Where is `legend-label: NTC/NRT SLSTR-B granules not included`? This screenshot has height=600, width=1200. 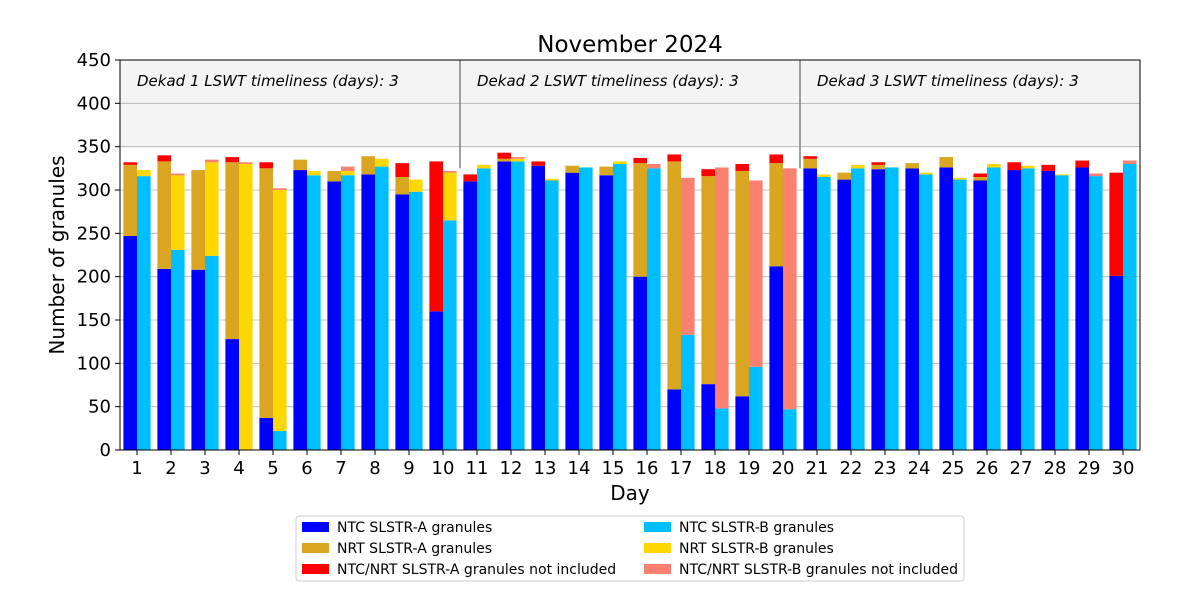 legend-label: NTC/NRT SLSTR-B granules not included is located at coordinates (818, 570).